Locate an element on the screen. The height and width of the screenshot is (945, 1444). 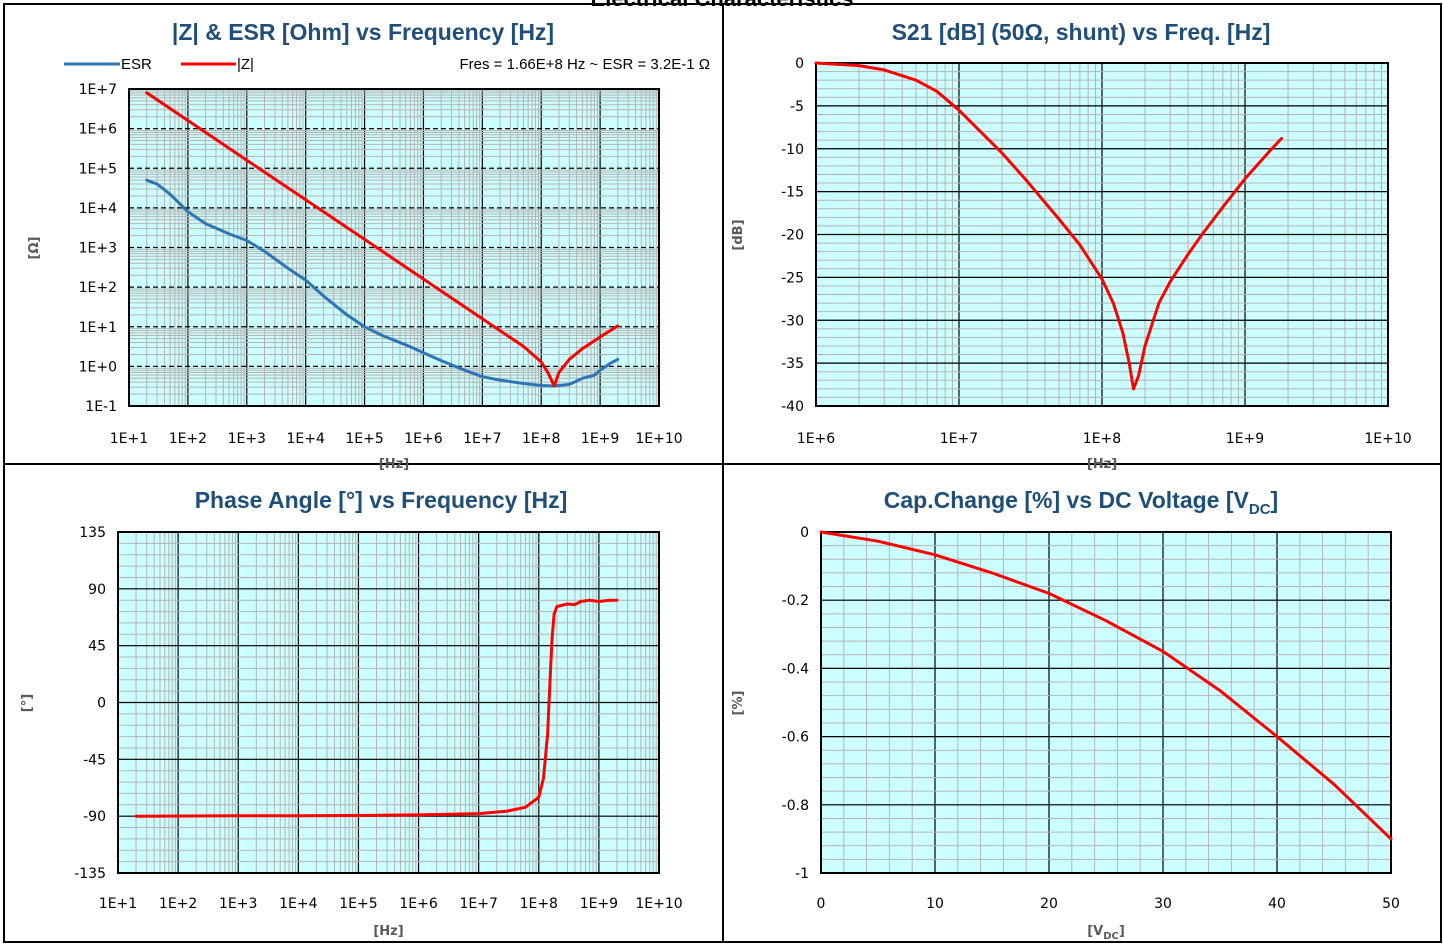
y-tick-label: 1E-1 is located at coordinates (101, 407).